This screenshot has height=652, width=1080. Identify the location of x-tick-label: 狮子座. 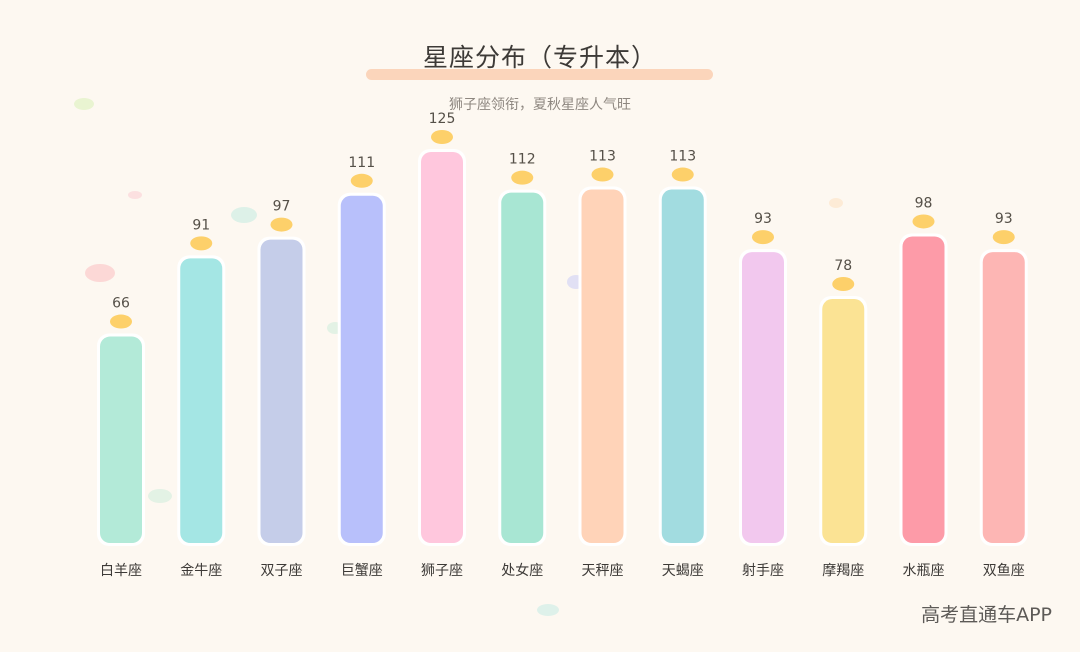
(442, 571).